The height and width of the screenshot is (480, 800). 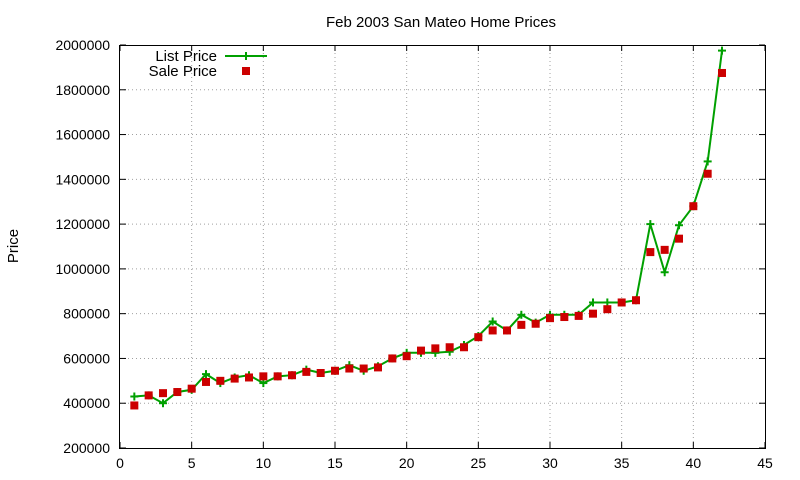 I want to click on legend: List Price Sale Price, so click(x=208, y=64).